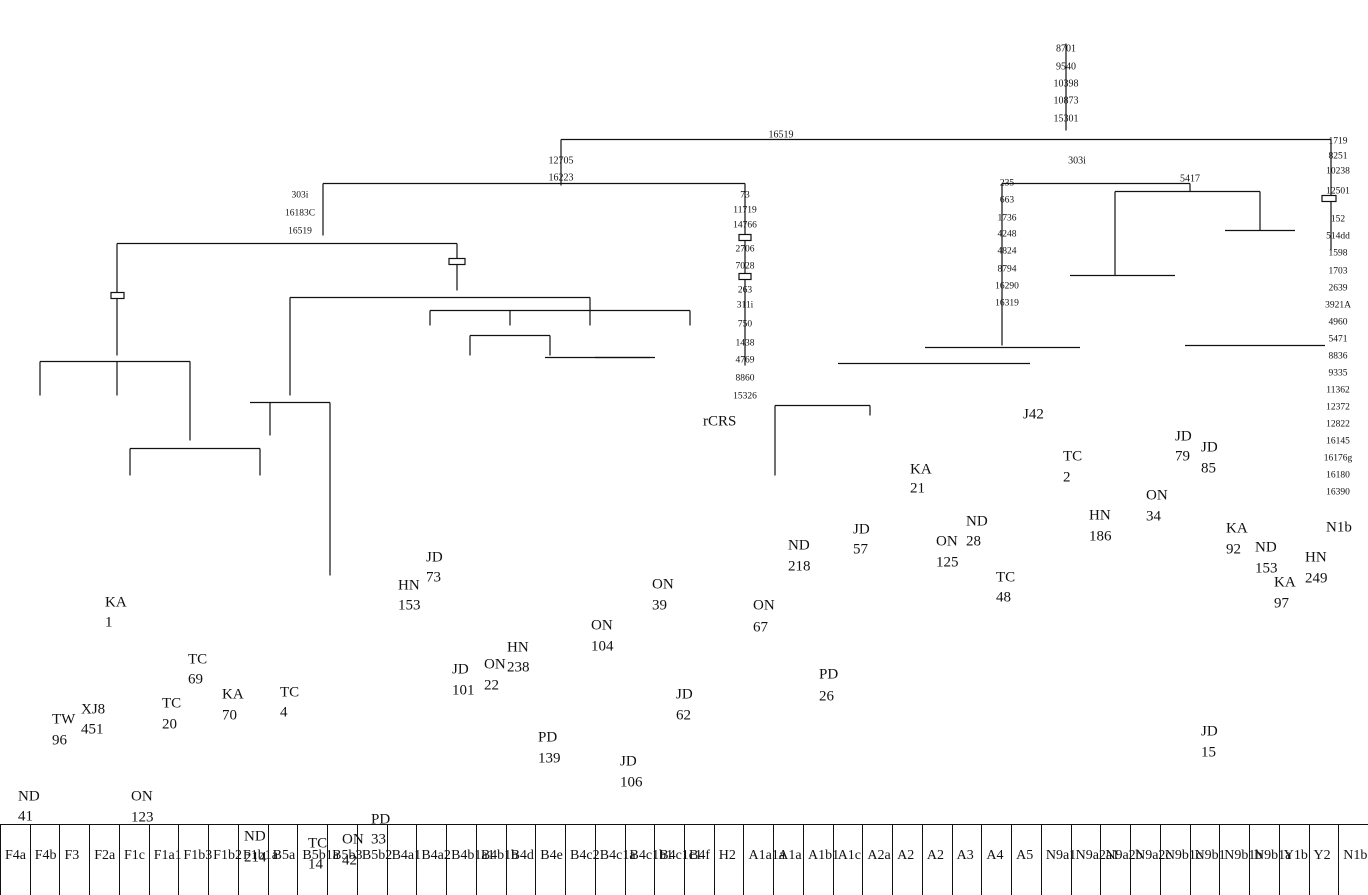 The height and width of the screenshot is (895, 1368). I want to click on svg-text: 15326, so click(745, 397).